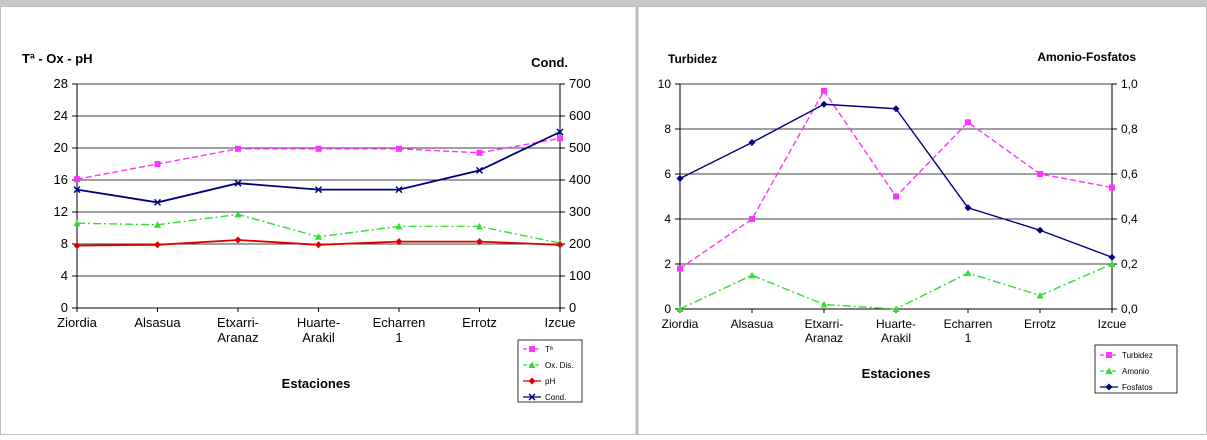  What do you see at coordinates (692, 59) in the screenshot?
I see `chart-left-title: Turbidez` at bounding box center [692, 59].